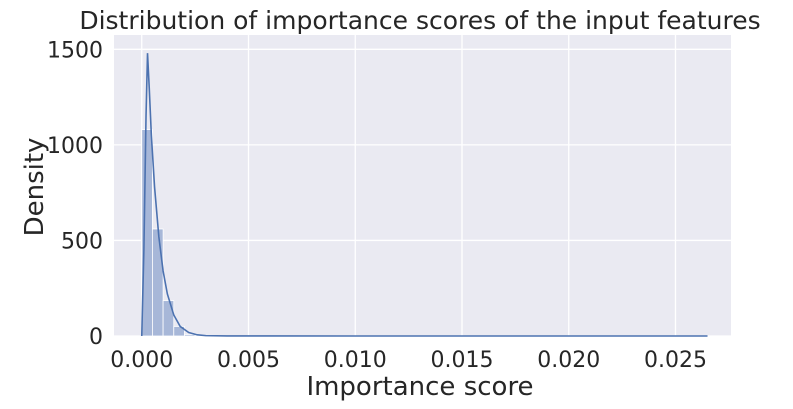 This screenshot has width=793, height=409. Describe the element at coordinates (355, 360) in the screenshot. I see `x-tick-label: 0.010` at that location.